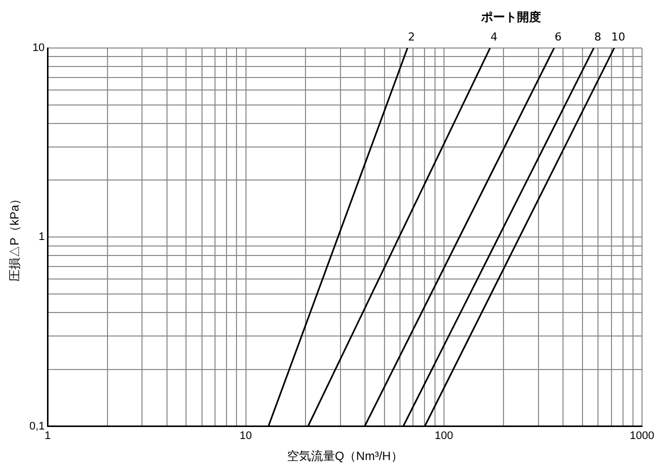 Image resolution: width=668 pixels, height=472 pixels. Describe the element at coordinates (510, 17) in the screenshot. I see `legend-title: ポート開度` at that location.